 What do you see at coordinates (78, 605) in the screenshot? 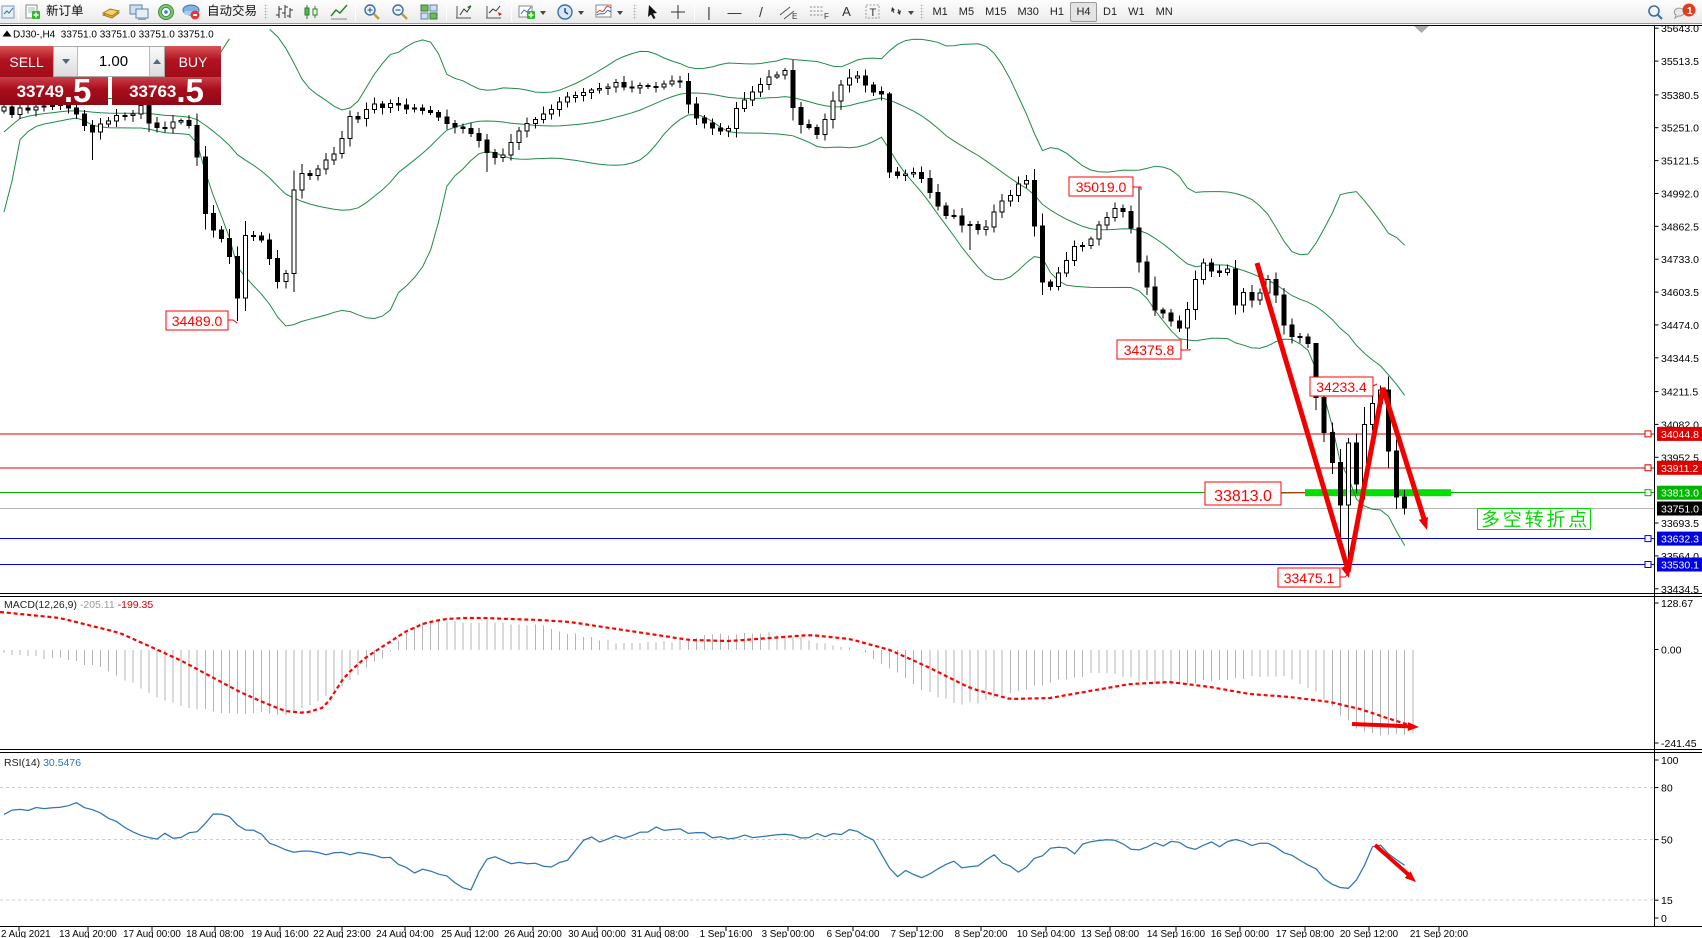
I see `svg-text: MACD(12,26,9) -205.11 -199.35` at bounding box center [78, 605].